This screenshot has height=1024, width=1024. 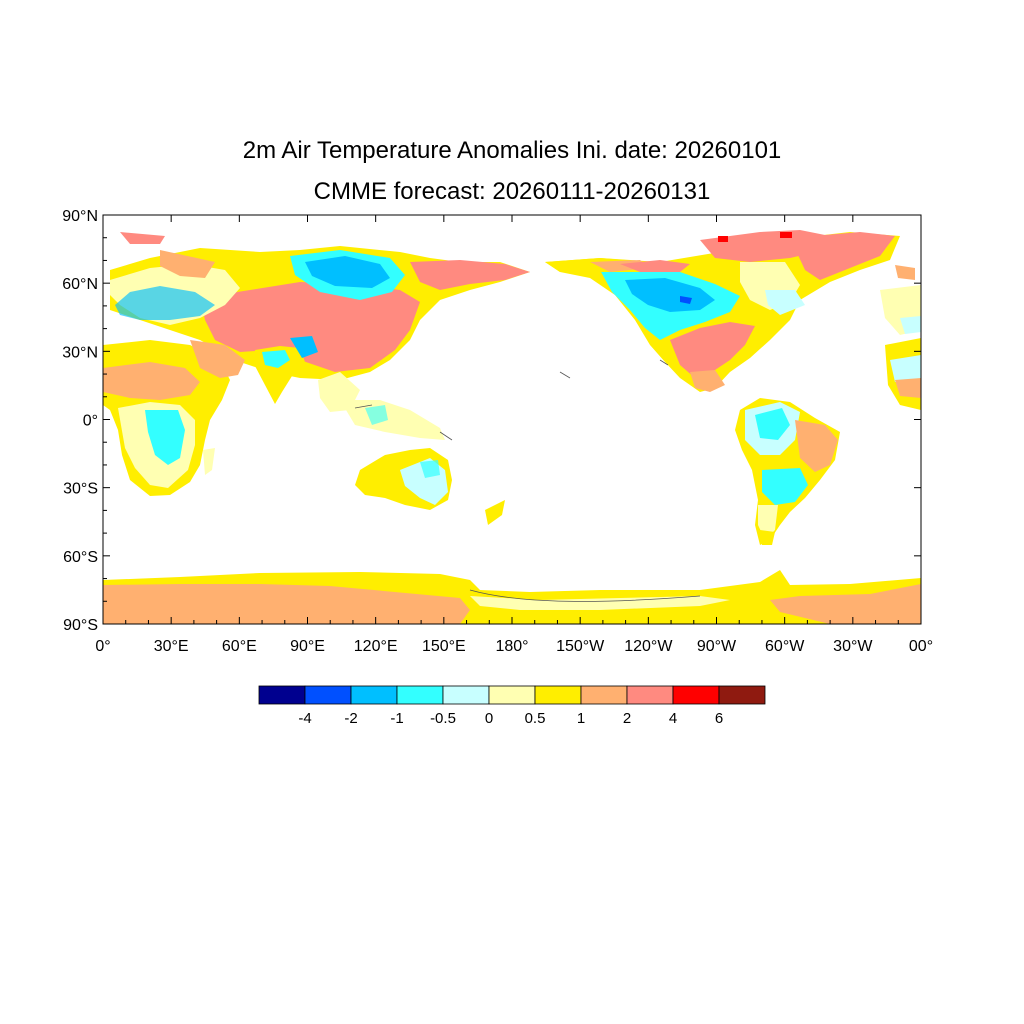 I want to click on colorbar: -4 -2 -1 -0.5 0 0.5 1 2 4 6, so click(x=512, y=706).